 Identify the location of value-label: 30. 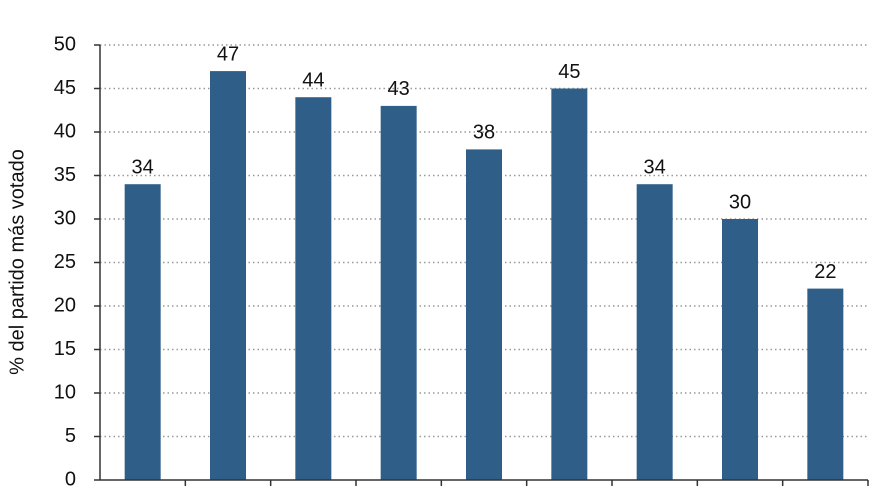
(740, 202).